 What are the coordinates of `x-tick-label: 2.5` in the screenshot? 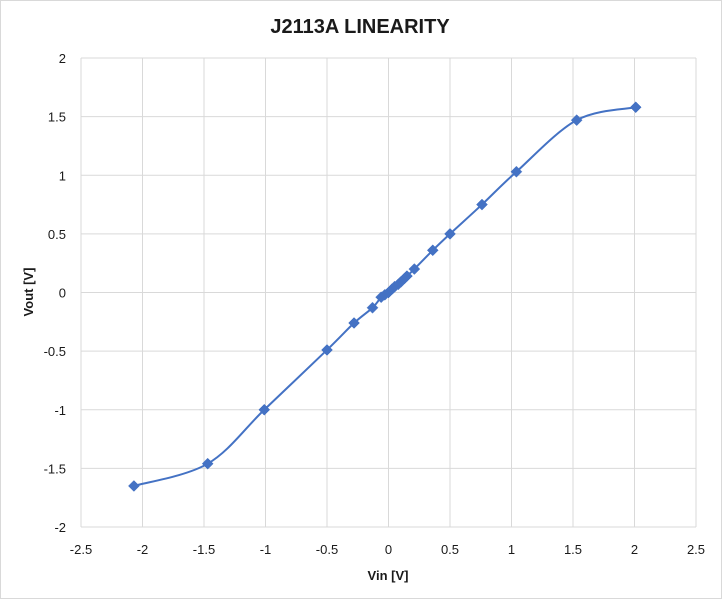 It's located at (696, 549).